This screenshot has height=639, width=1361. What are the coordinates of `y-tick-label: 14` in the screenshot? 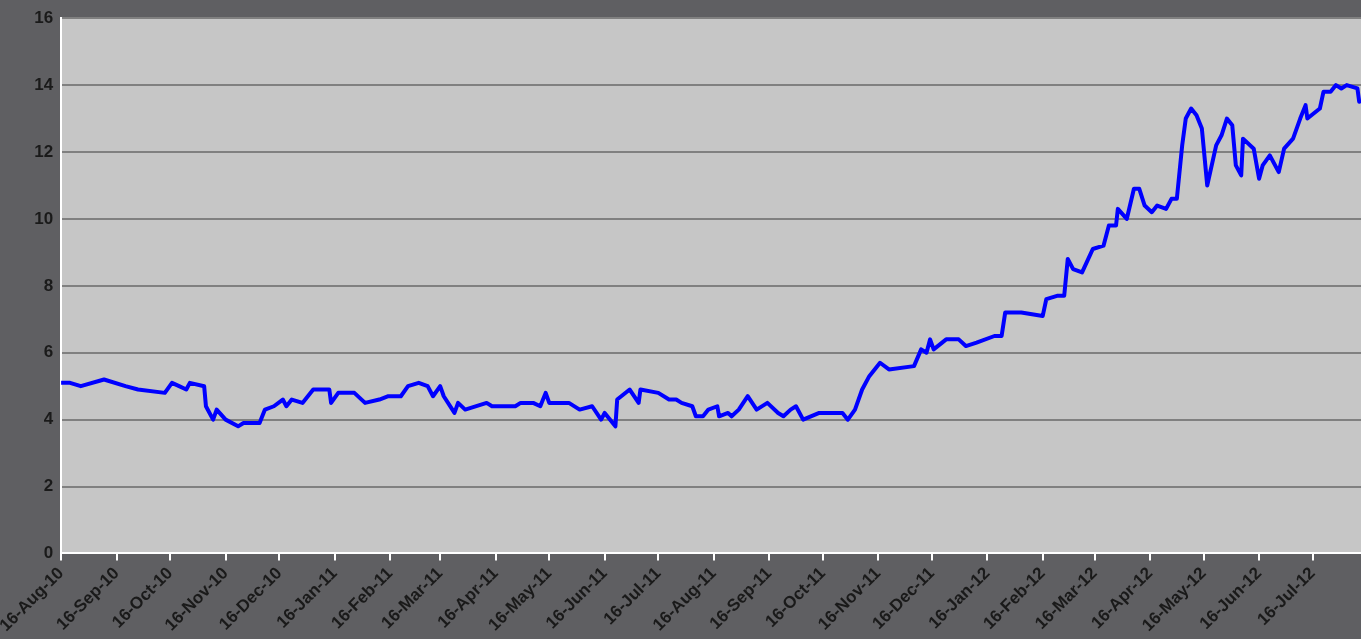 It's located at (44, 84).